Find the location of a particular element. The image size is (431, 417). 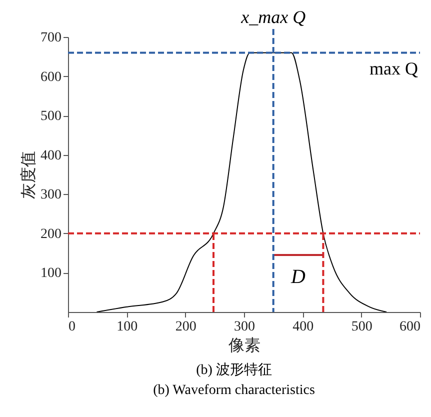

x-tick-label: 300 is located at coordinates (244, 327).